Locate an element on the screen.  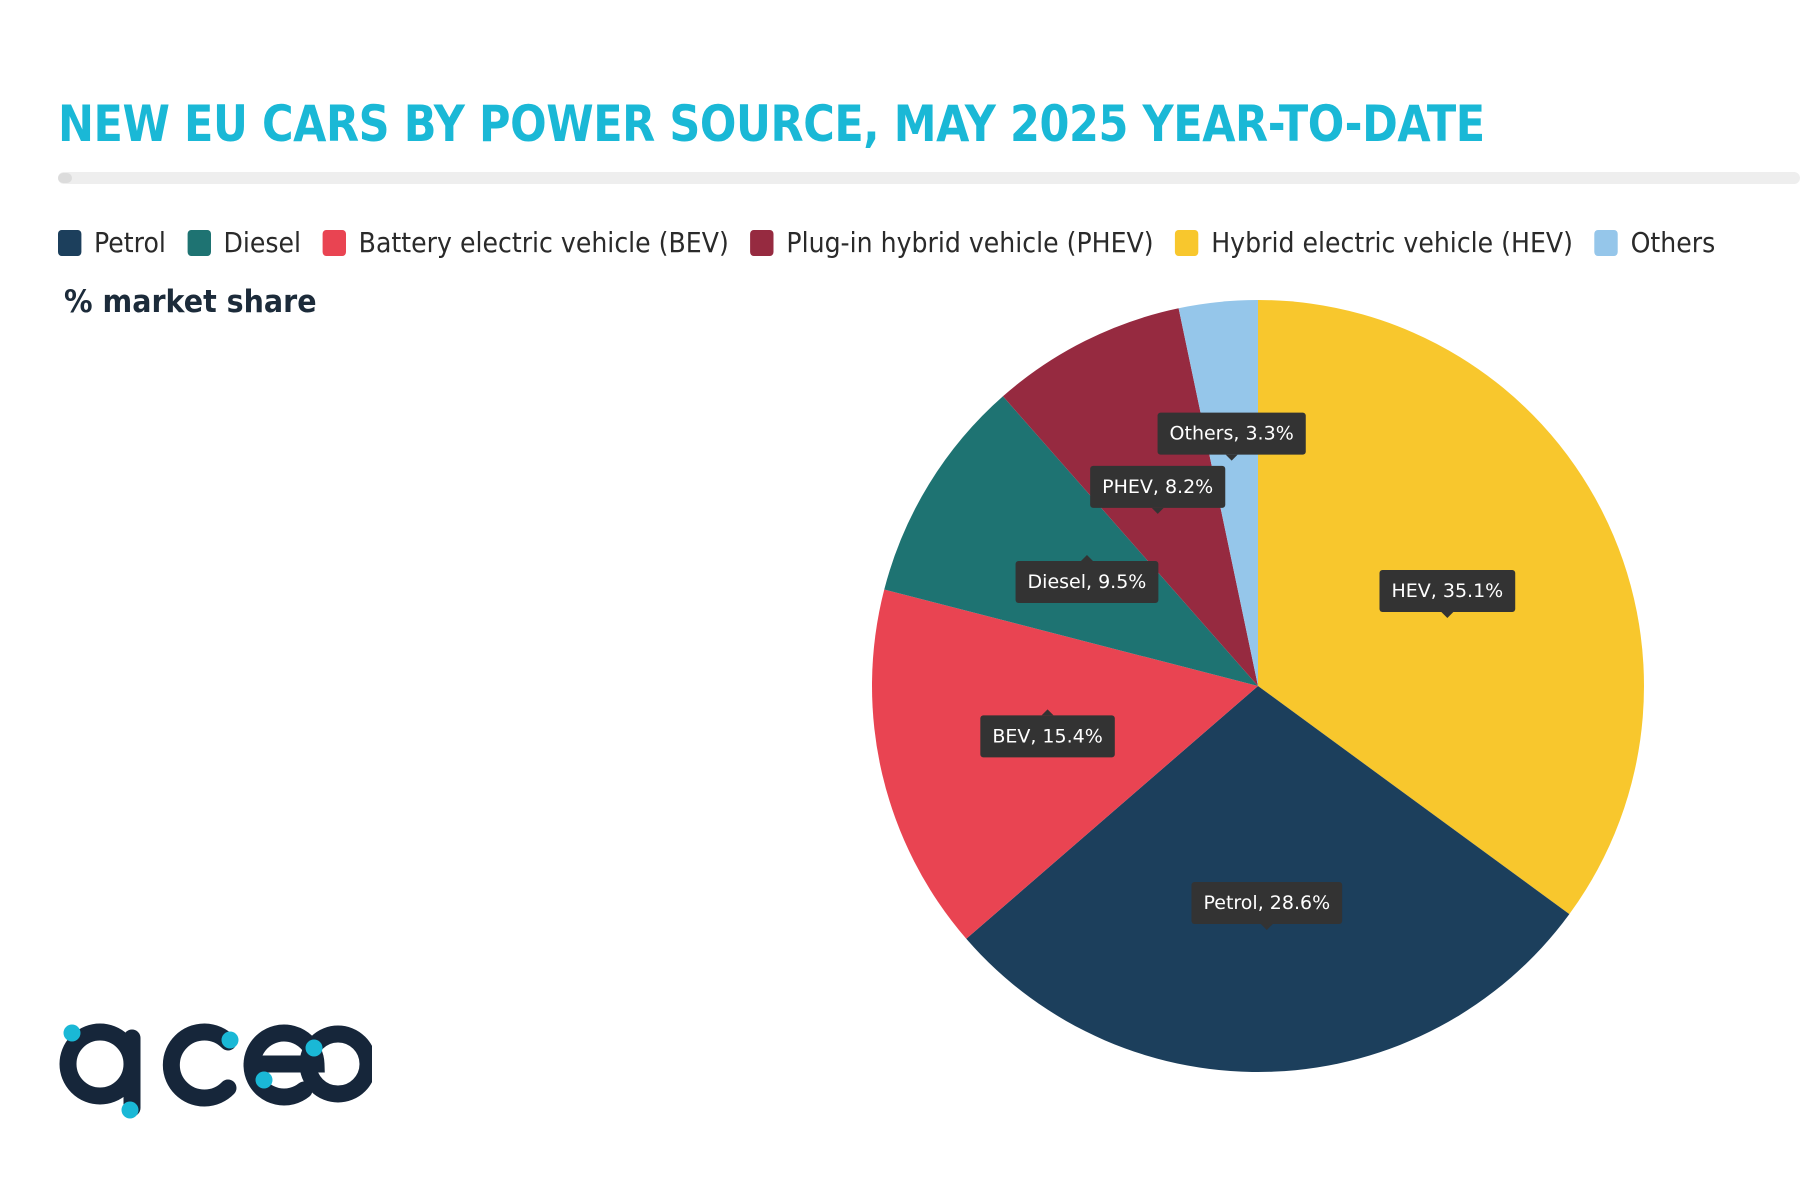
legend-label: Plug-in hybrid vehicle (PHEV) is located at coordinates (970, 242).